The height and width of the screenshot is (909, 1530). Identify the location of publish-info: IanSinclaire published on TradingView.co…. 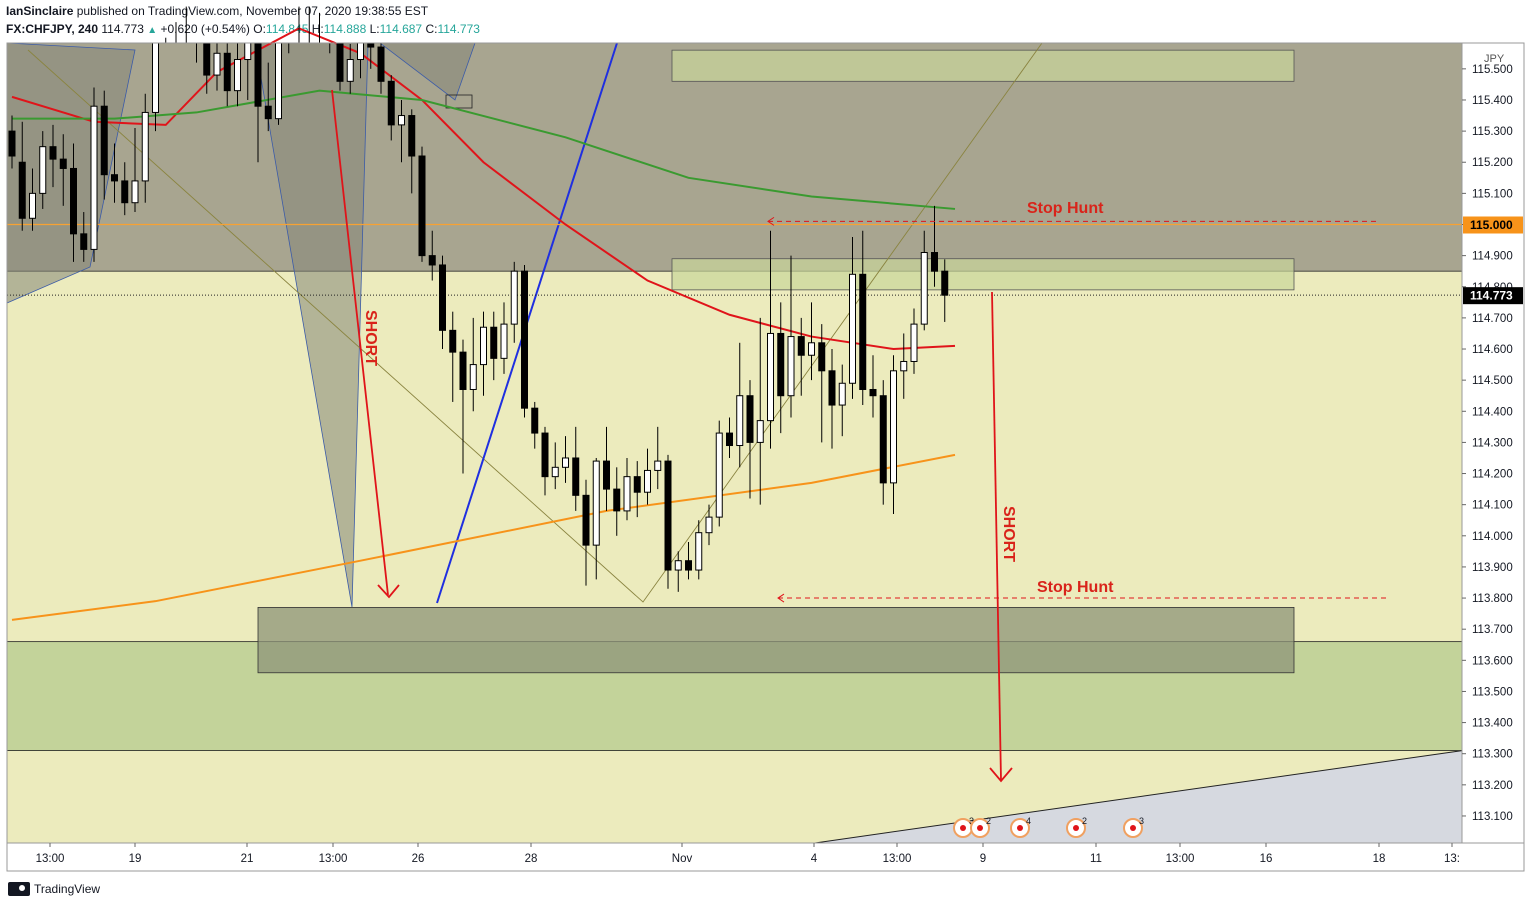
(217, 11).